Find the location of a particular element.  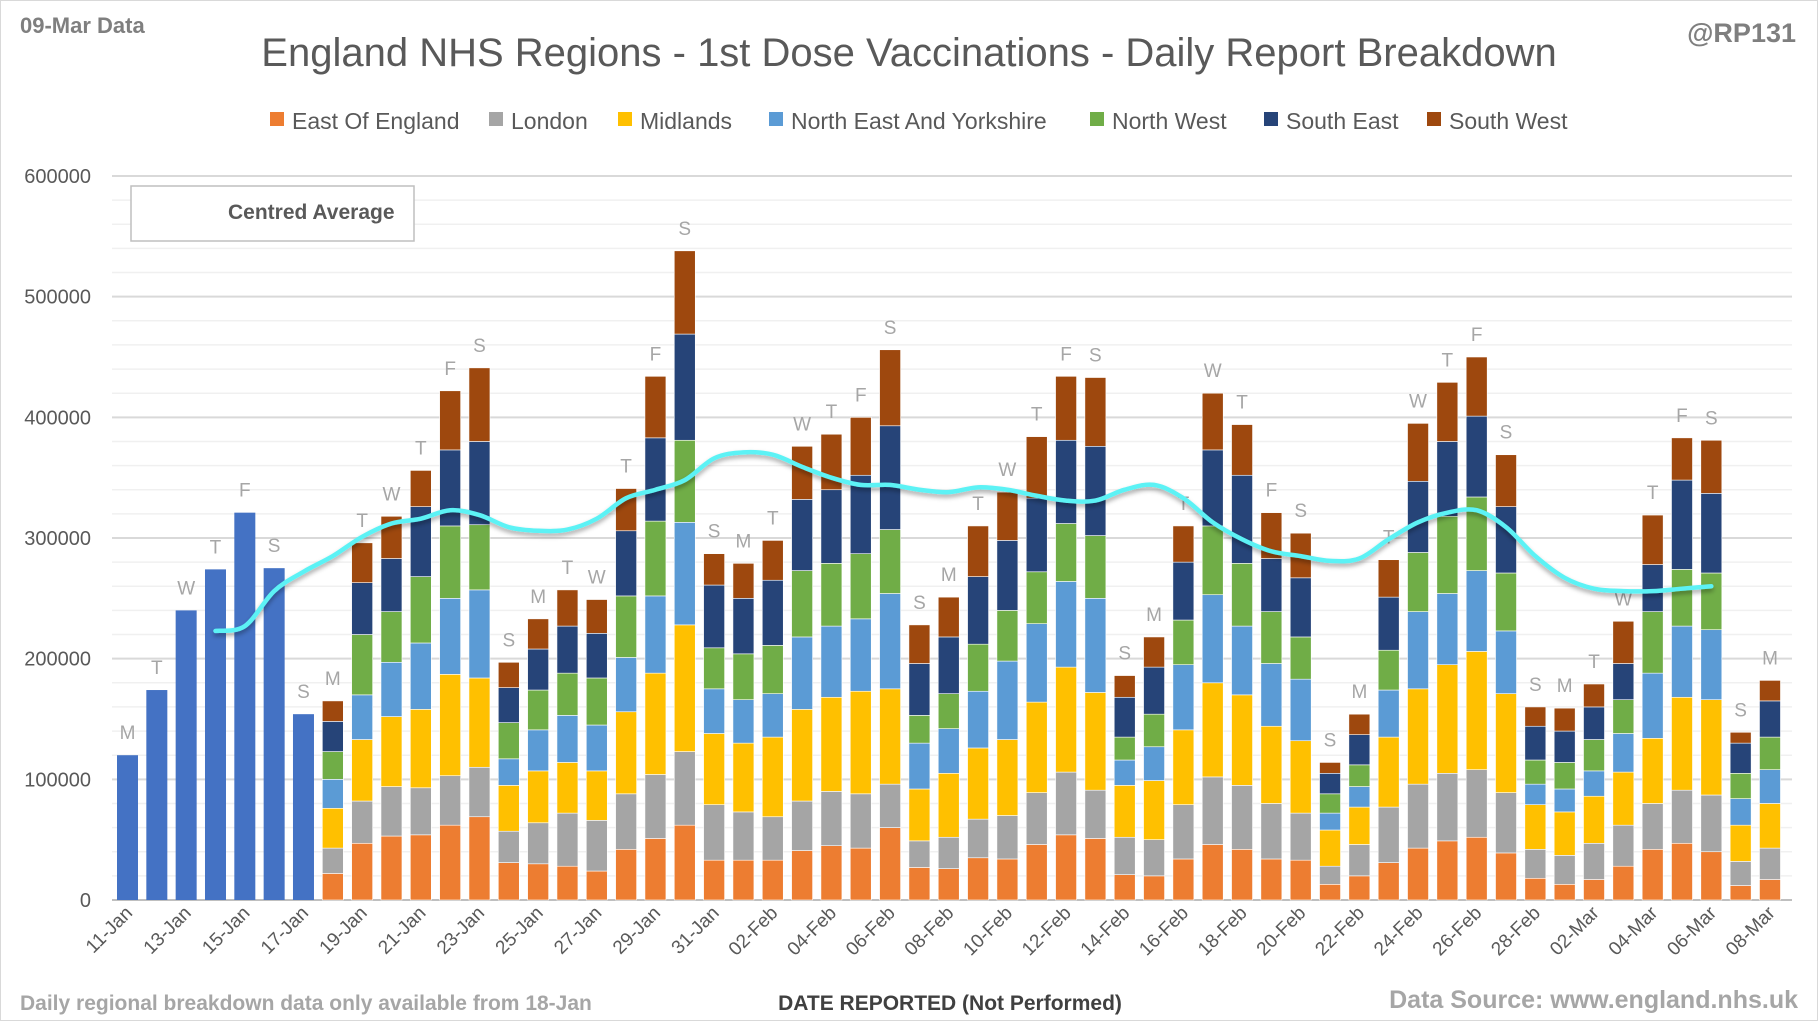

legend-label: Midlands is located at coordinates (686, 121).